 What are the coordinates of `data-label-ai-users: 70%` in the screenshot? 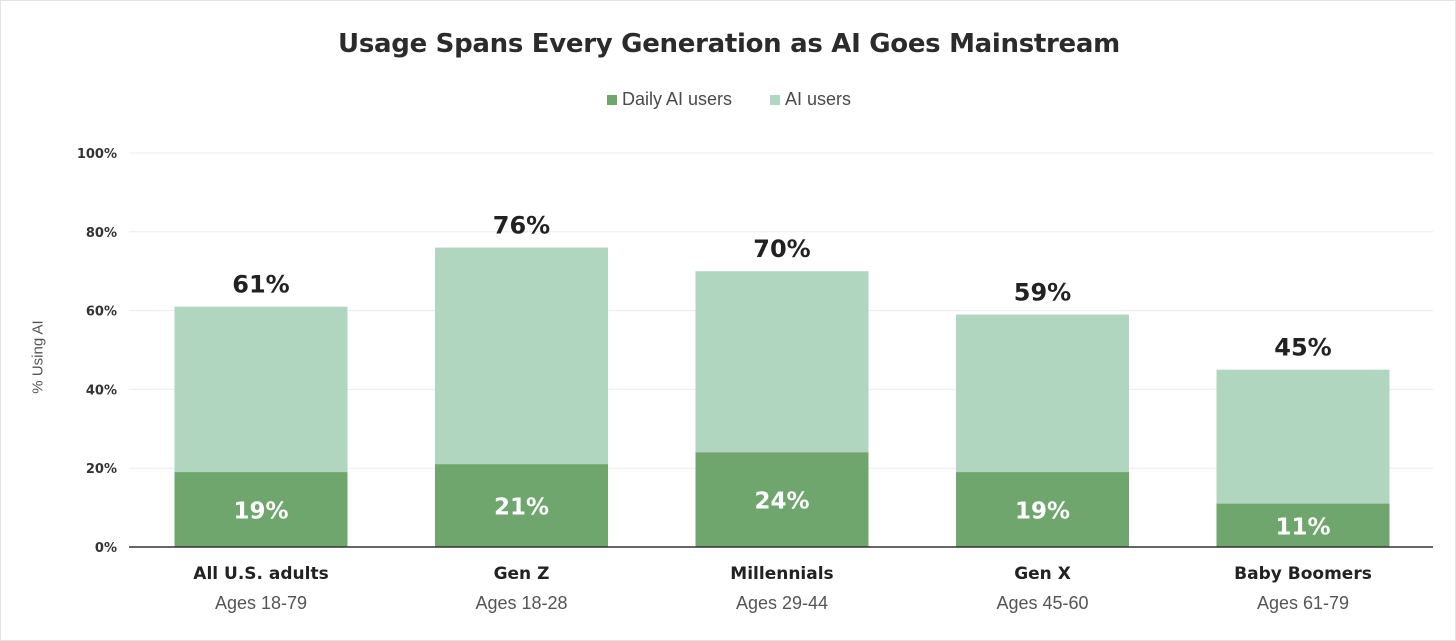 It's located at (781, 249).